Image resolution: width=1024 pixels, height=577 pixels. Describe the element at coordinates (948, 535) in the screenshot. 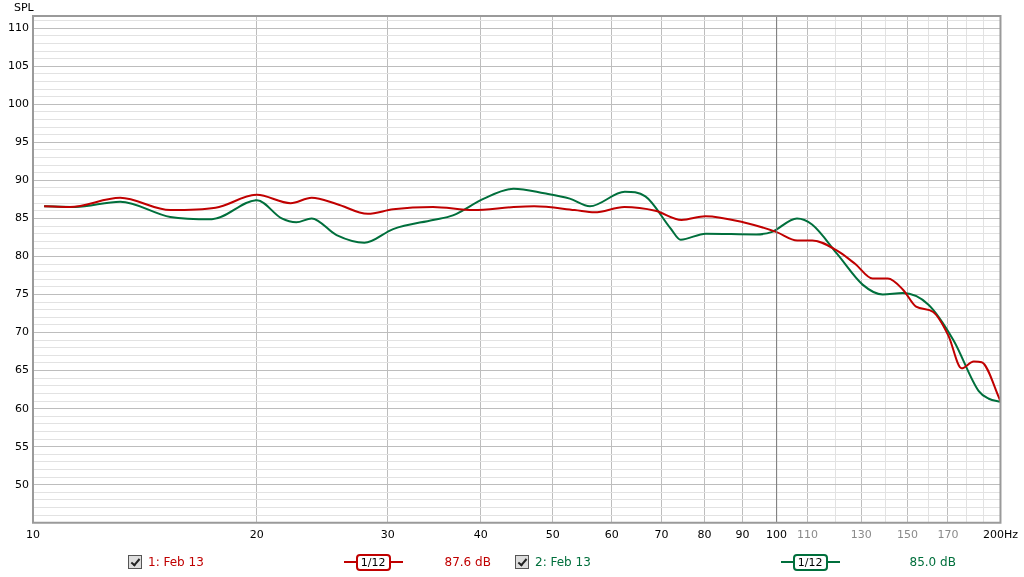

I see `x-tick-label: 170` at that location.